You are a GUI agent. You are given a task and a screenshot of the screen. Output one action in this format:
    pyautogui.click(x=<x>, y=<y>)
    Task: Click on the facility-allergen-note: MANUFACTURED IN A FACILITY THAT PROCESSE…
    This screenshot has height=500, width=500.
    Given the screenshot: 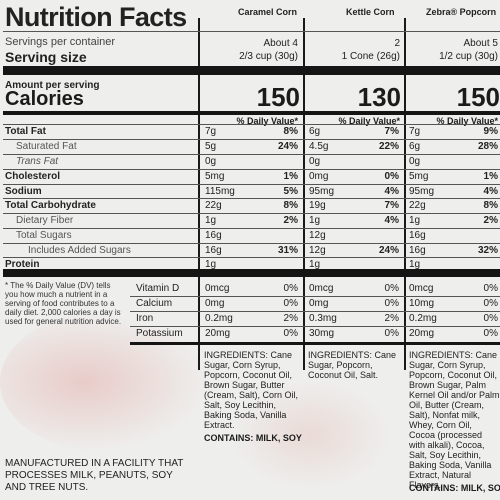 What is the action you would take?
    pyautogui.click(x=94, y=475)
    